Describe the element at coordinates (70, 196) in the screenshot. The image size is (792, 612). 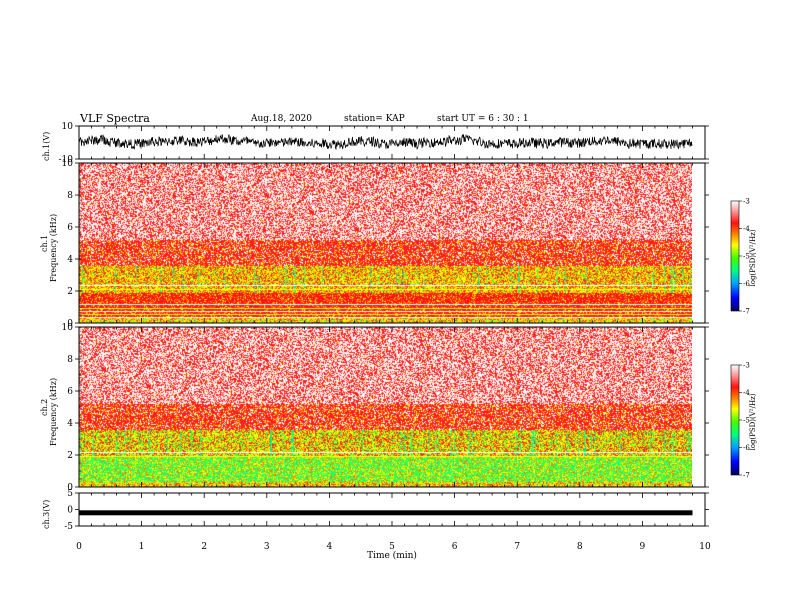
I see `ch1-spectrogram-ytick-label: 8` at that location.